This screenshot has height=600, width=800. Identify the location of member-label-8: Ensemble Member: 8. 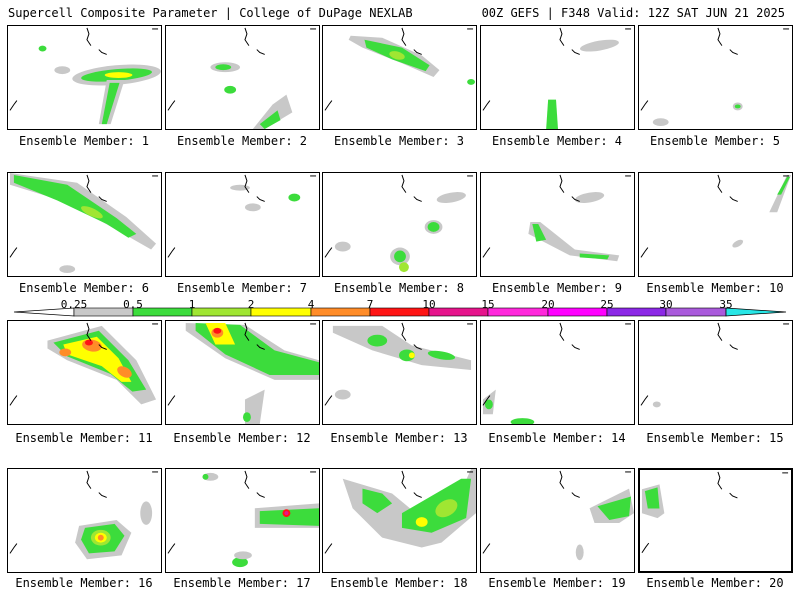
(399, 288).